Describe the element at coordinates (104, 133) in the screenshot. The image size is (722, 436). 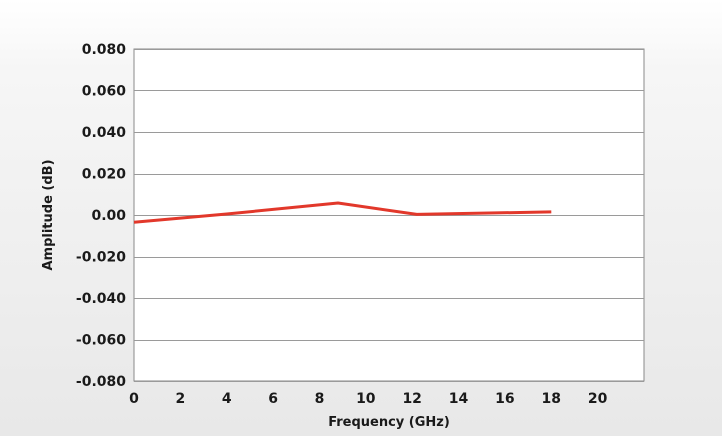
I see `y-tick-label: 0.040` at that location.